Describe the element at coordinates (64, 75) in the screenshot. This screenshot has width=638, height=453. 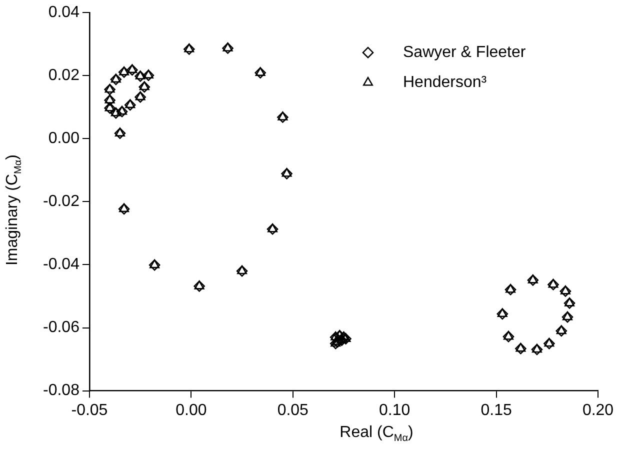
I see `y-tick-label: 0.02` at that location.